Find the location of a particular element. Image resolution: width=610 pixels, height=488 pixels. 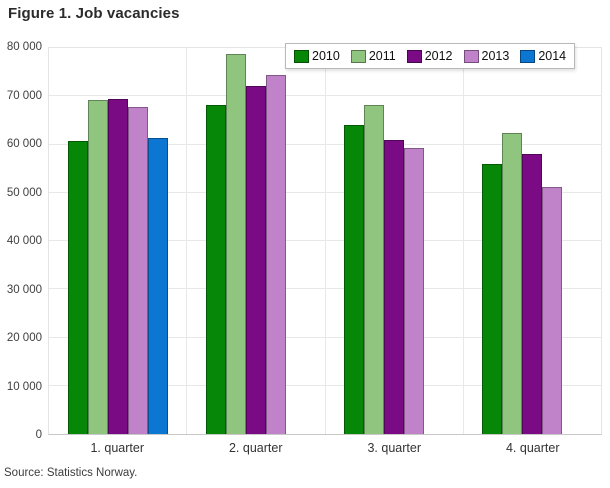

bar-2012-1-quarter is located at coordinates (117, 266).